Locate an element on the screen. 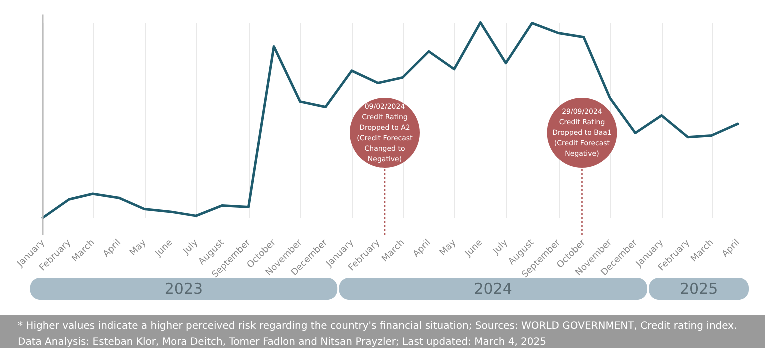 The width and height of the screenshot is (765, 348). text: 2025 is located at coordinates (699, 289).